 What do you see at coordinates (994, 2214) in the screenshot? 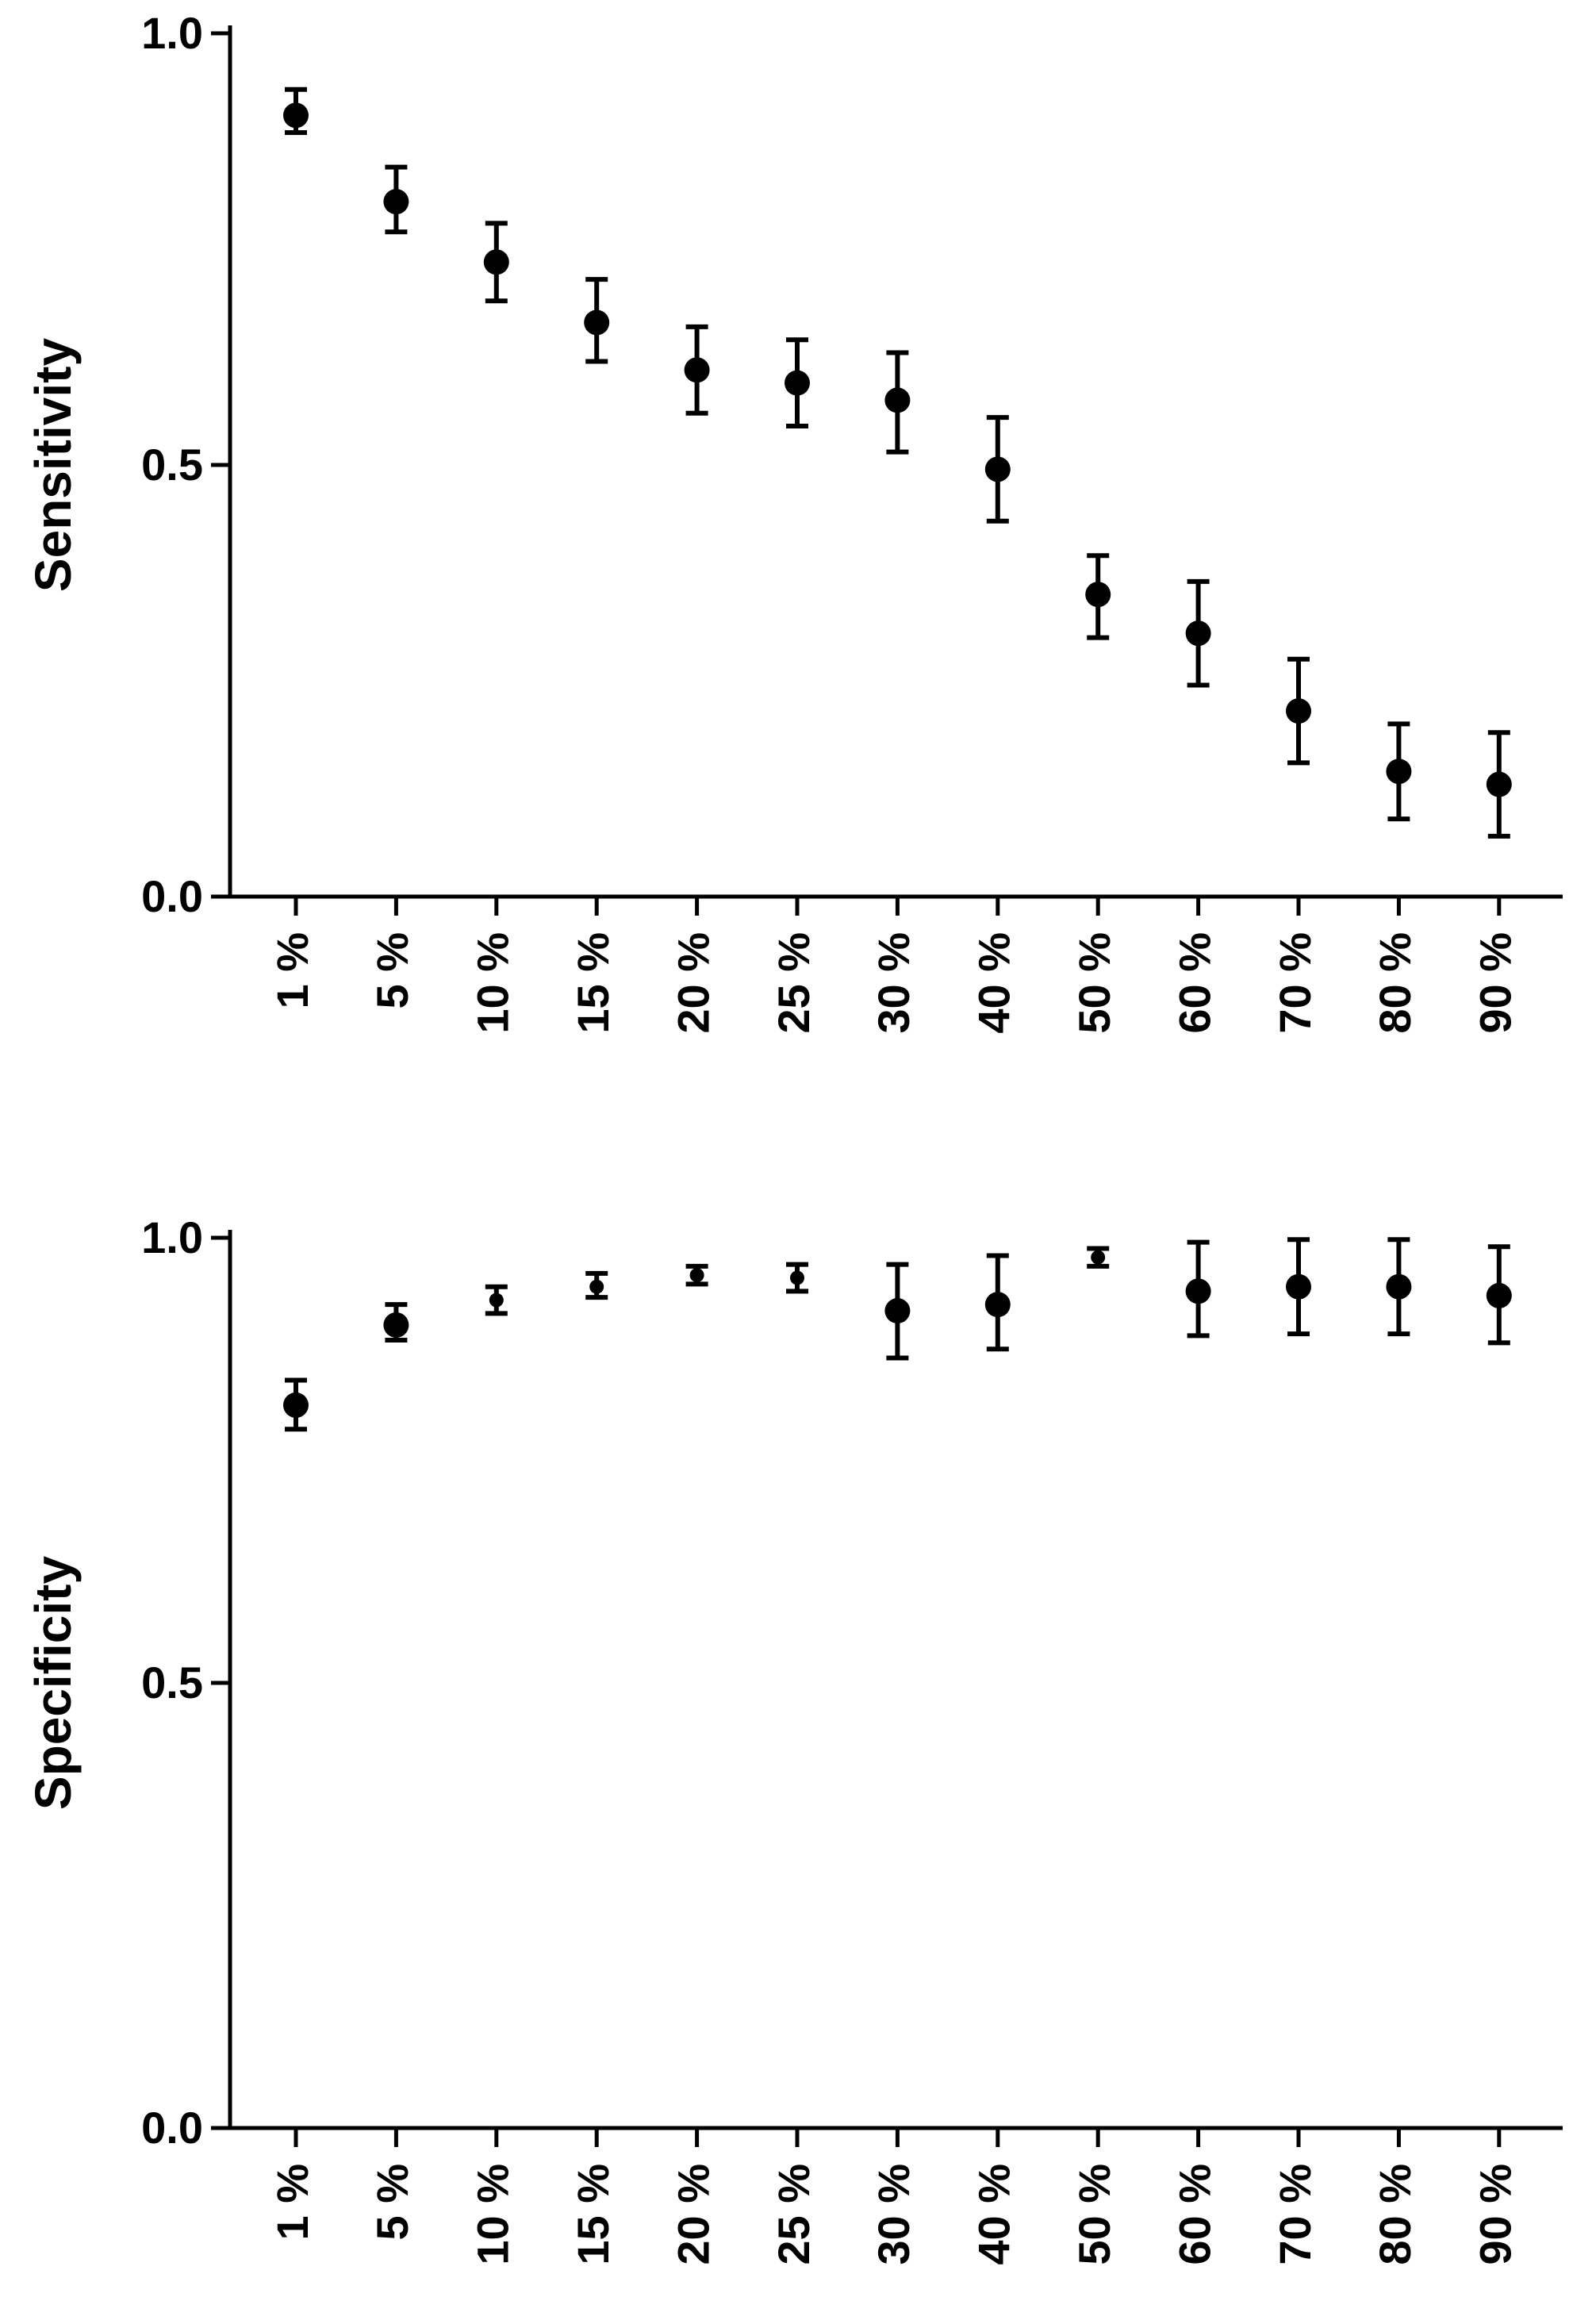
I see `specificity-x-tick-label: 40 %` at bounding box center [994, 2214].